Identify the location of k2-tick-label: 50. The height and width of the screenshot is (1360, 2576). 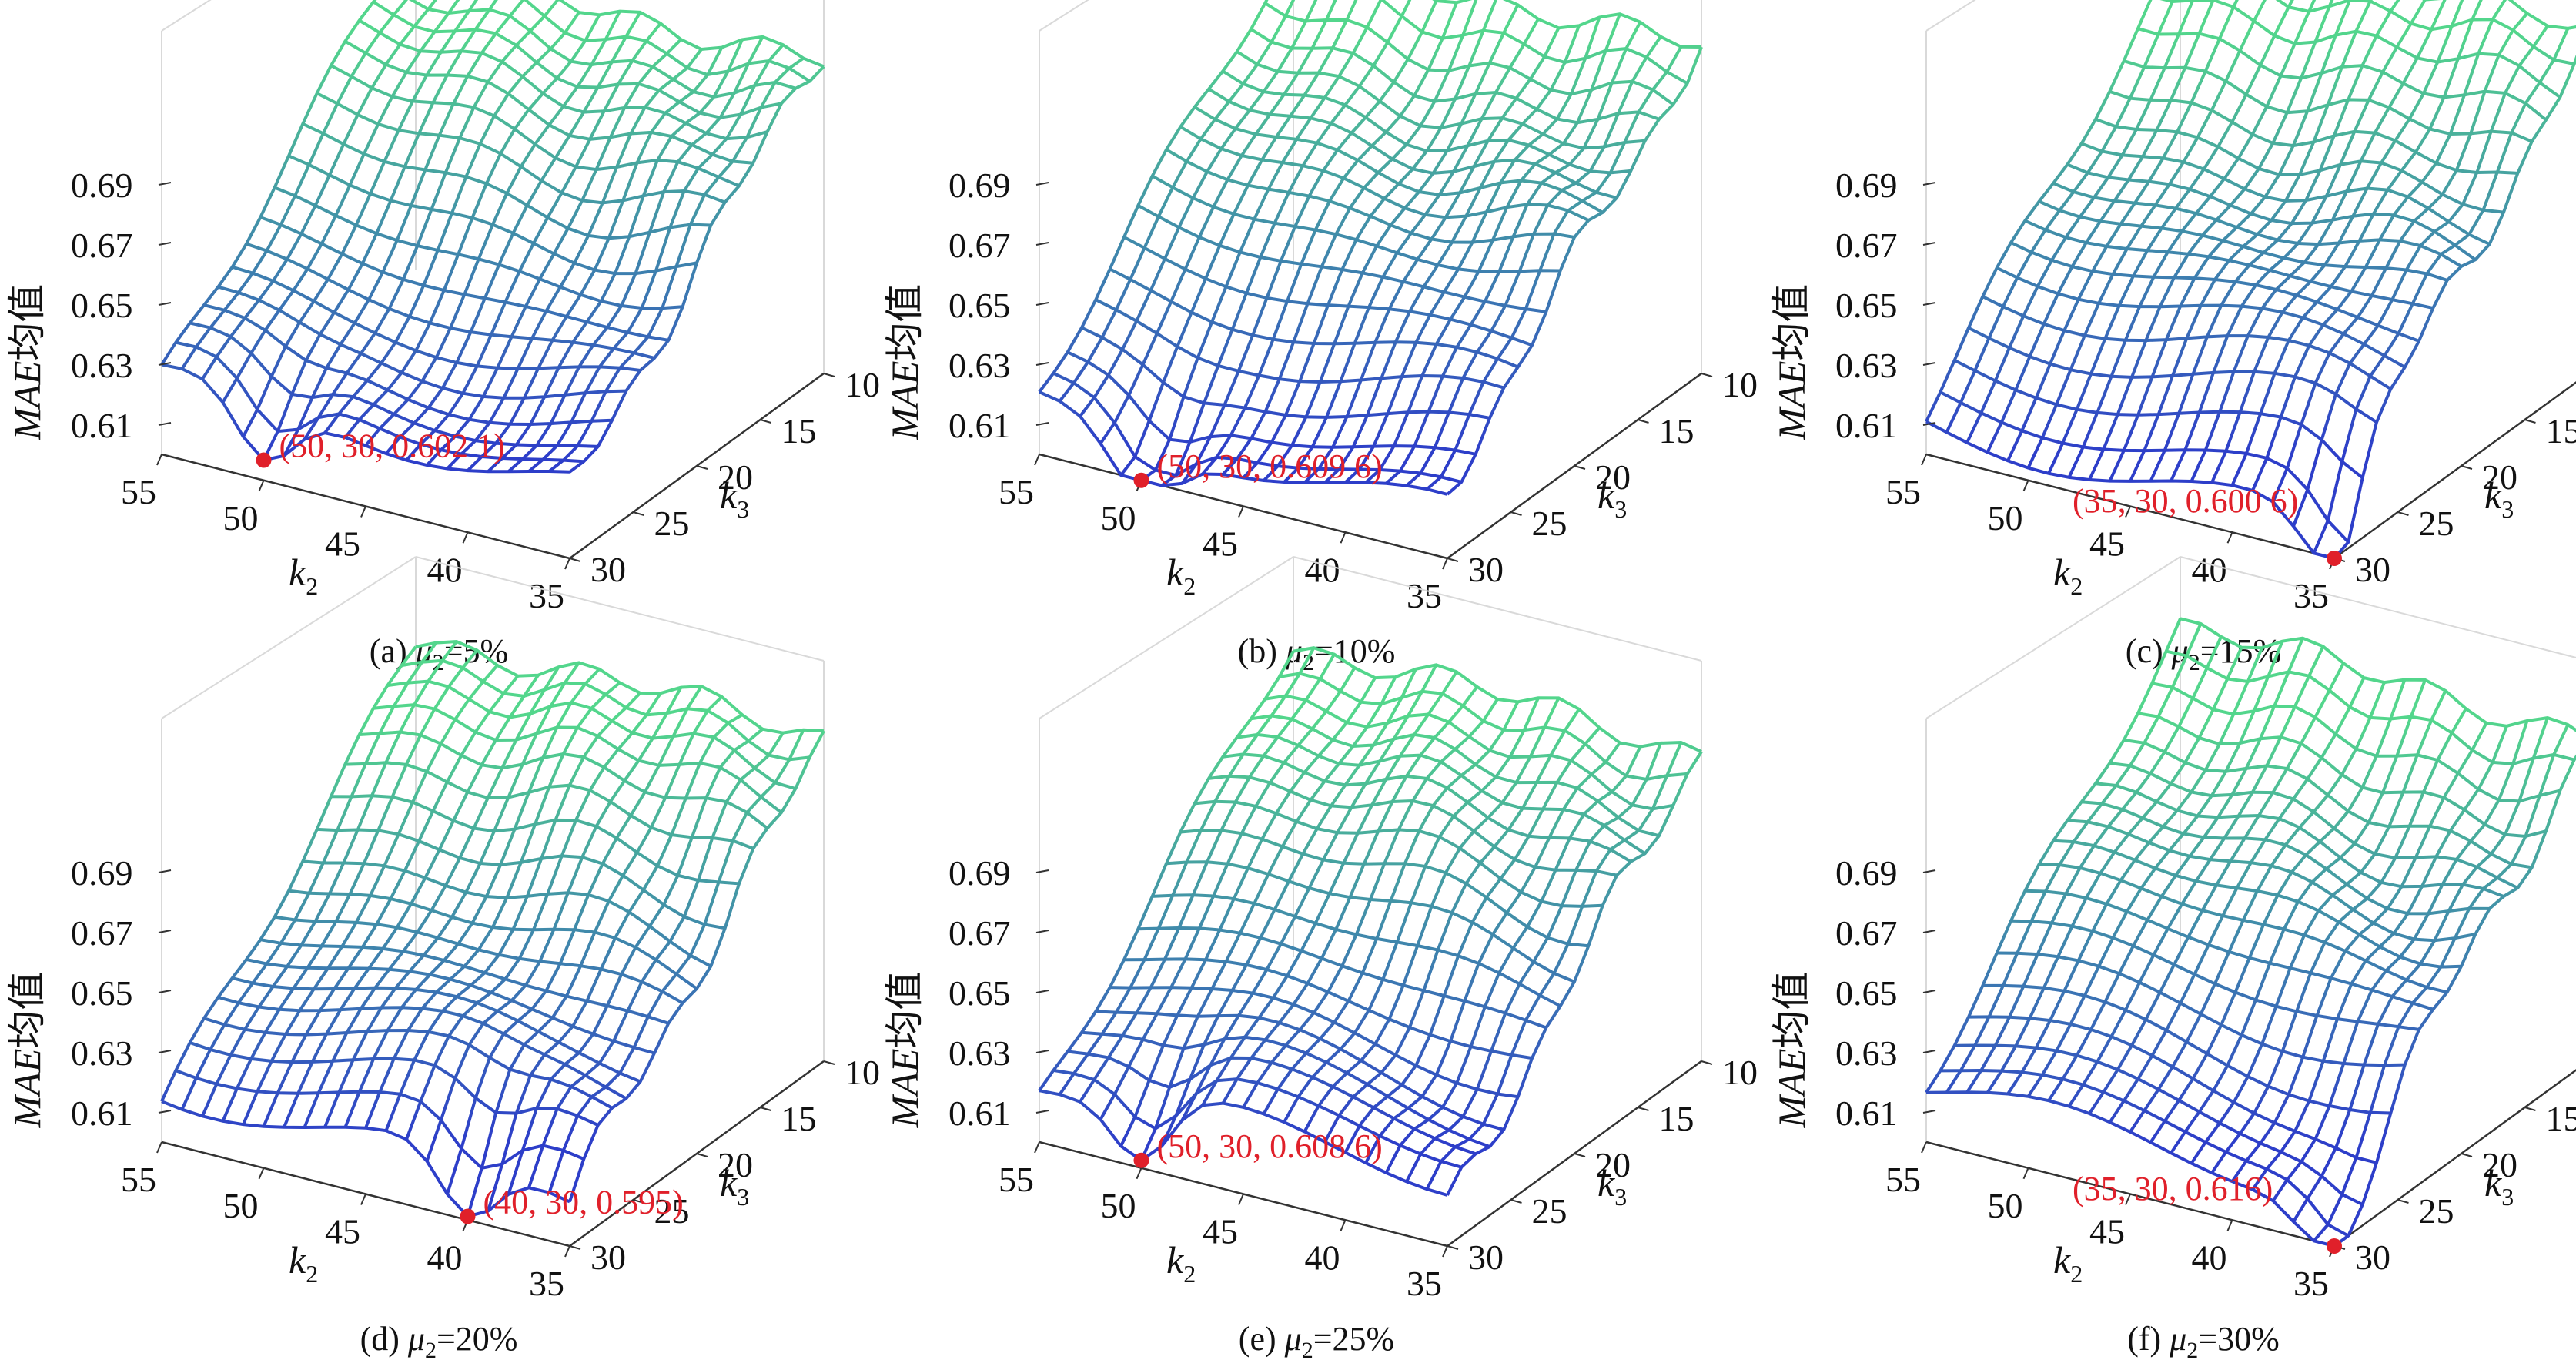
(2006, 1206).